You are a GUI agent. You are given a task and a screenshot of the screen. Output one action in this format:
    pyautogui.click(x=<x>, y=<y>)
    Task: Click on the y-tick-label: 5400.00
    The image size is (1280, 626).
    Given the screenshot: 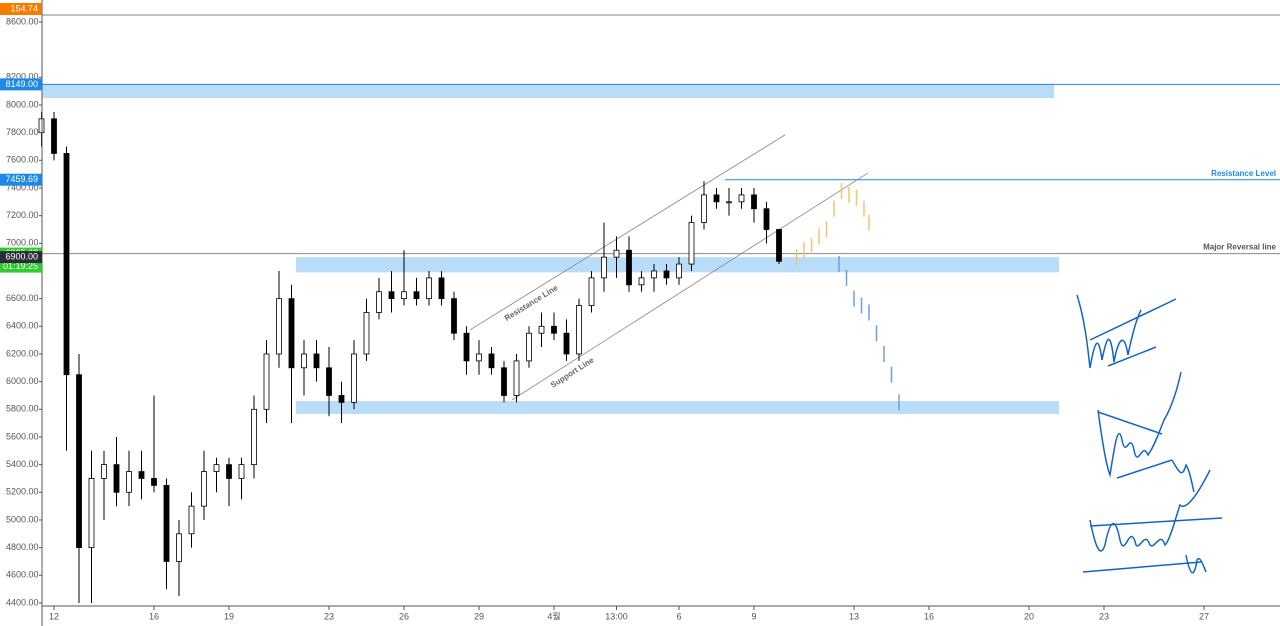 What is the action you would take?
    pyautogui.click(x=22, y=464)
    